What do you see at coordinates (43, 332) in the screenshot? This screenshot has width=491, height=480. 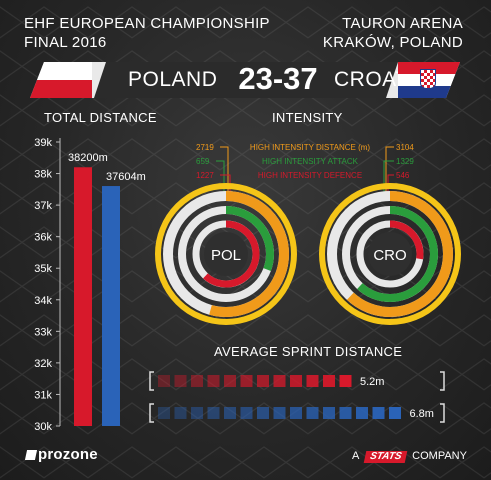 I see `y-tick-label: 33k` at bounding box center [43, 332].